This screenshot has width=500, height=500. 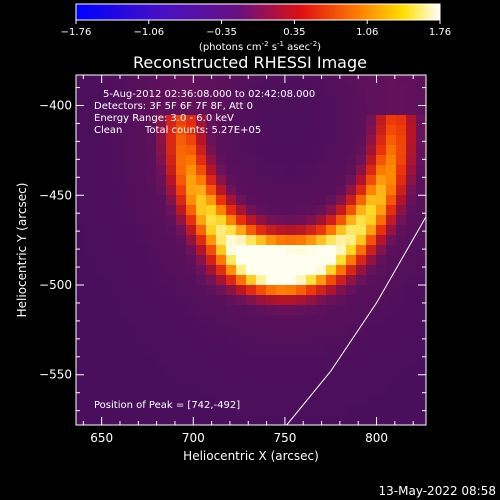 I want to click on colorbar-tick-label: −1.76, so click(x=76, y=32).